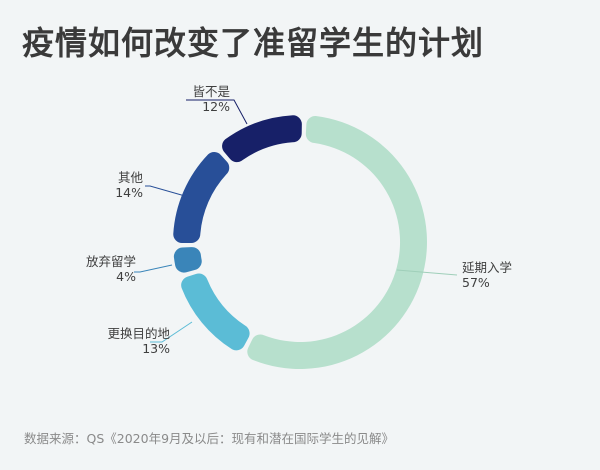 The image size is (600, 470). I want to click on slice-label-give-up-study: 放弃留学, so click(111, 261).